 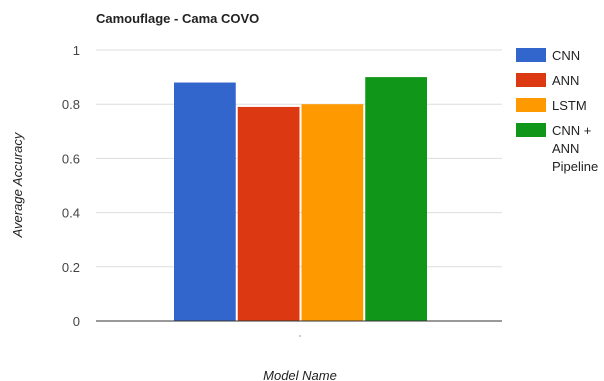 What do you see at coordinates (71, 186) in the screenshot?
I see `y-axis-ticks: 0 0.2 0.4 0.6 0.8 1` at bounding box center [71, 186].